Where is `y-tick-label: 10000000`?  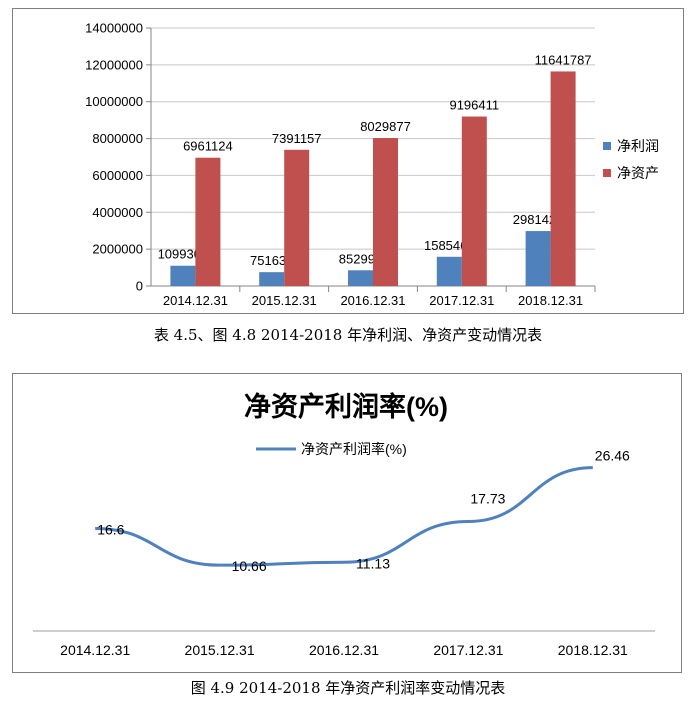
y-tick-label: 10000000 is located at coordinates (114, 101).